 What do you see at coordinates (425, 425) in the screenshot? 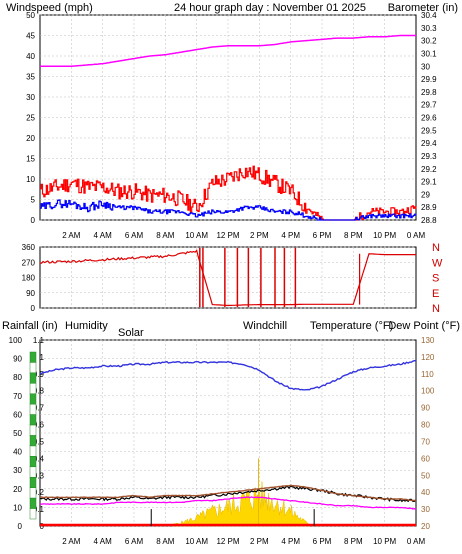
I see `temperature-tick-5: 80` at bounding box center [425, 425].